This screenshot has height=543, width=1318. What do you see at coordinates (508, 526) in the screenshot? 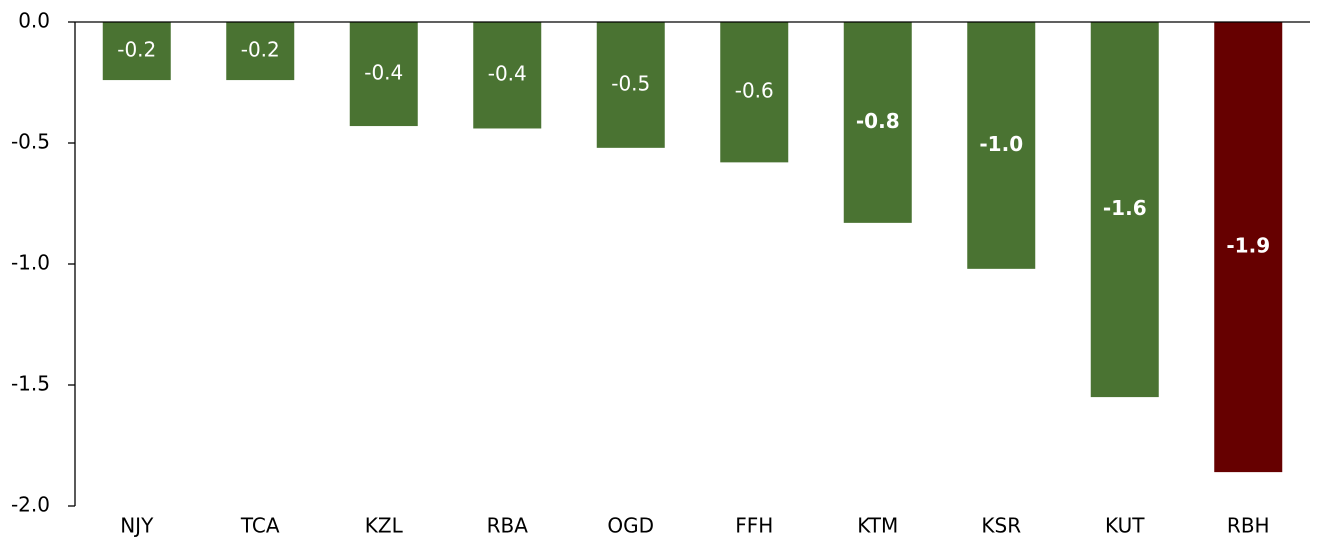
I see `x-tick-label: RBA` at bounding box center [508, 526].